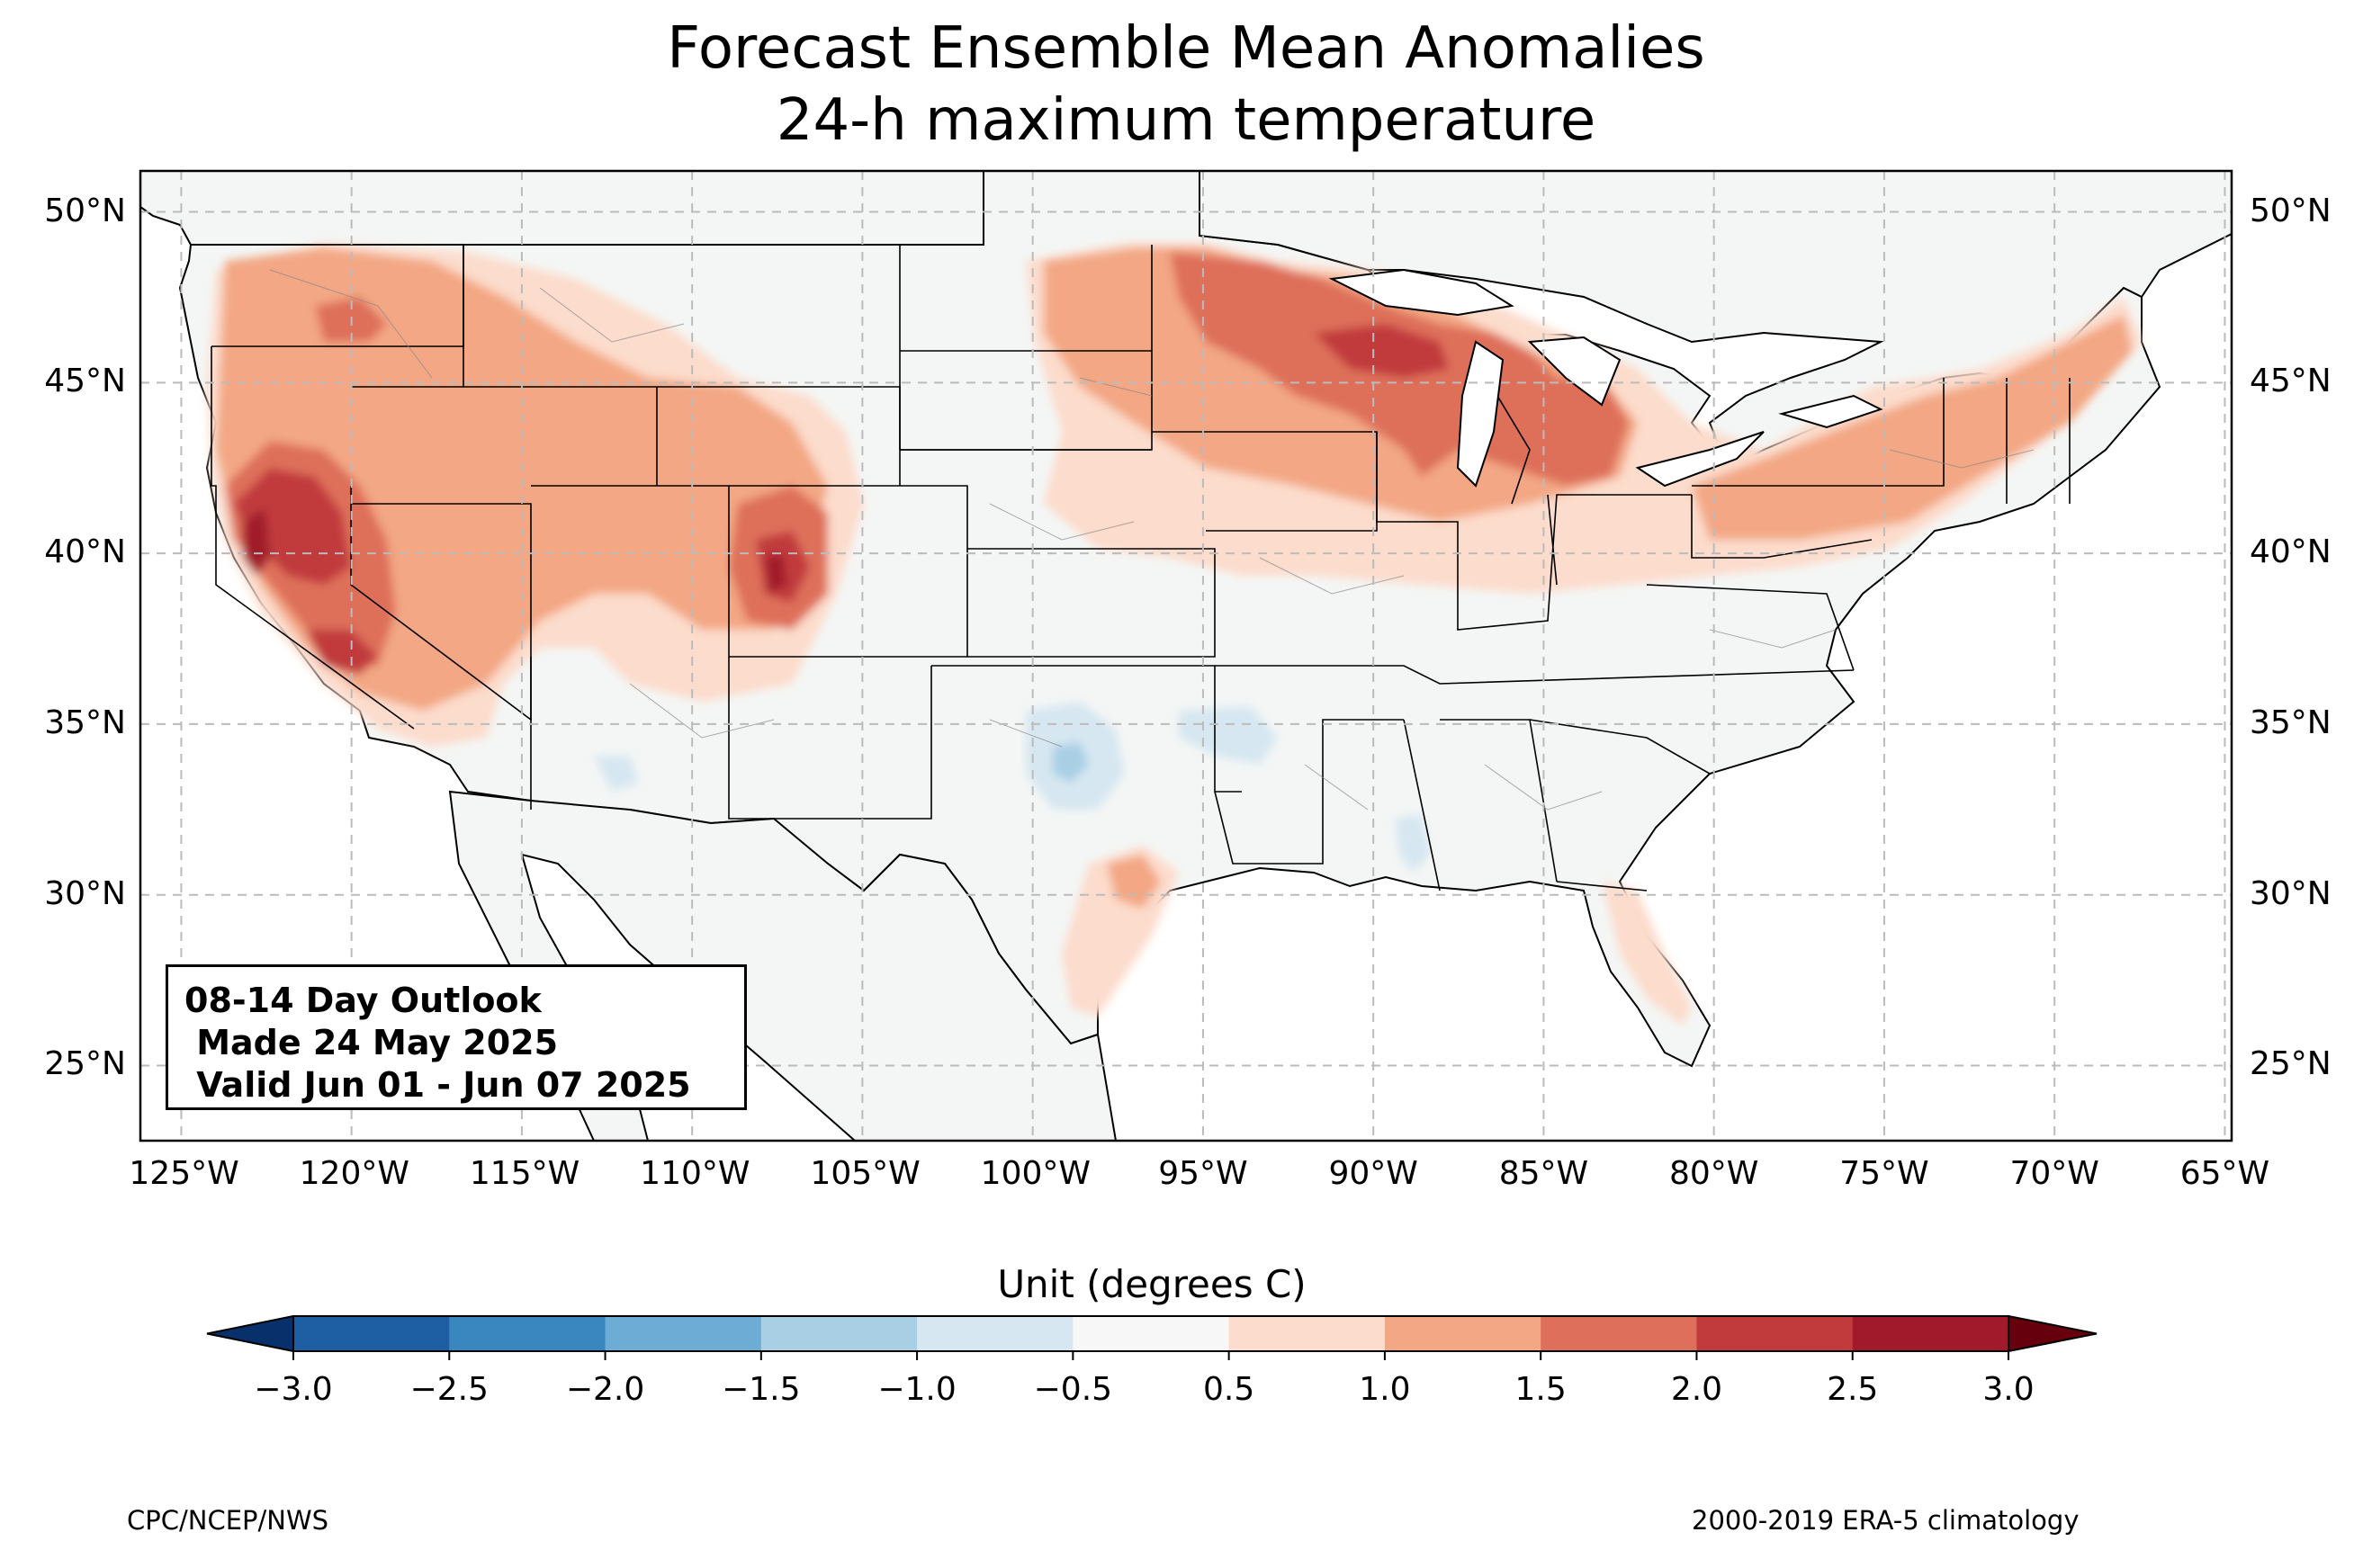  What do you see at coordinates (2054, 1173) in the screenshot?
I see `lon-tick-label: 70°W` at bounding box center [2054, 1173].